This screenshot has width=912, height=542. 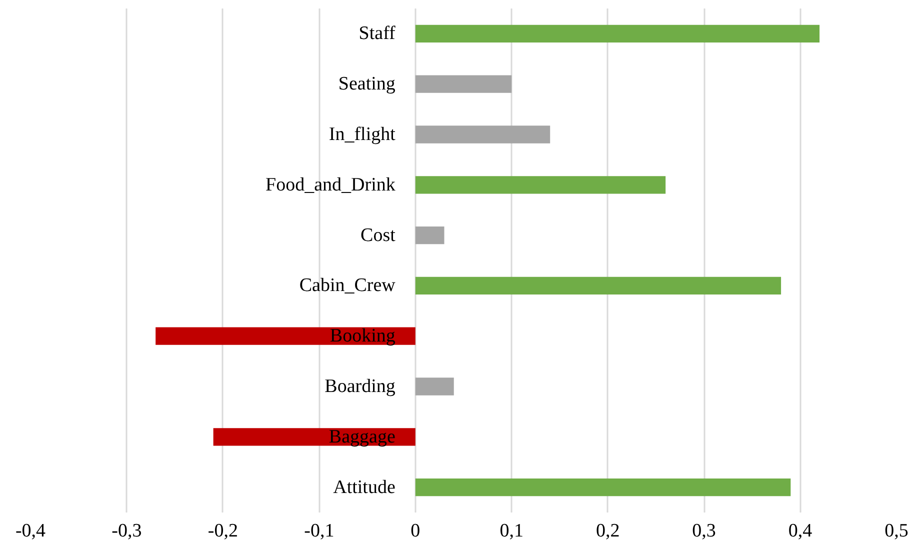 What do you see at coordinates (608, 531) in the screenshot?
I see `x-tick-label: 0,2` at bounding box center [608, 531].